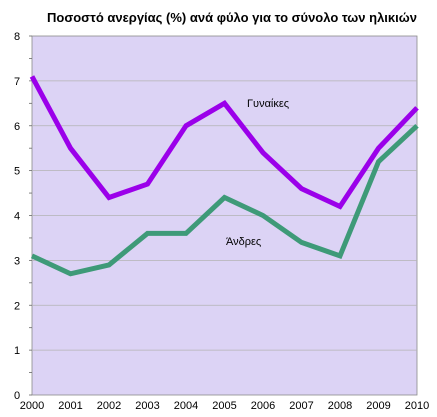  I want to click on x-tick-label: 2003, so click(147, 406).